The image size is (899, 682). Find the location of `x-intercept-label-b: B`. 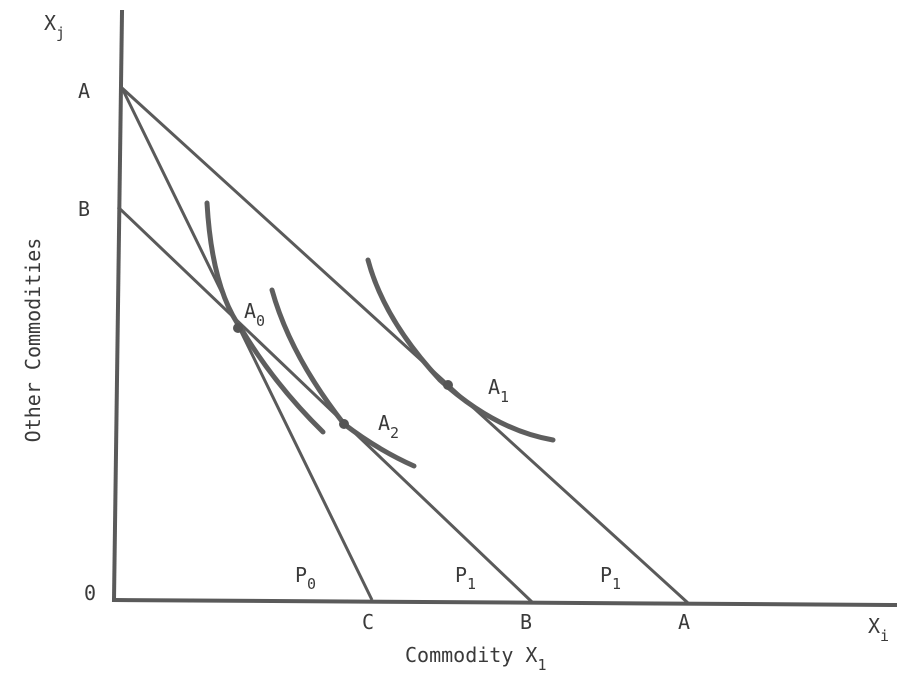

x-intercept-label-b: B is located at coordinates (526, 622).